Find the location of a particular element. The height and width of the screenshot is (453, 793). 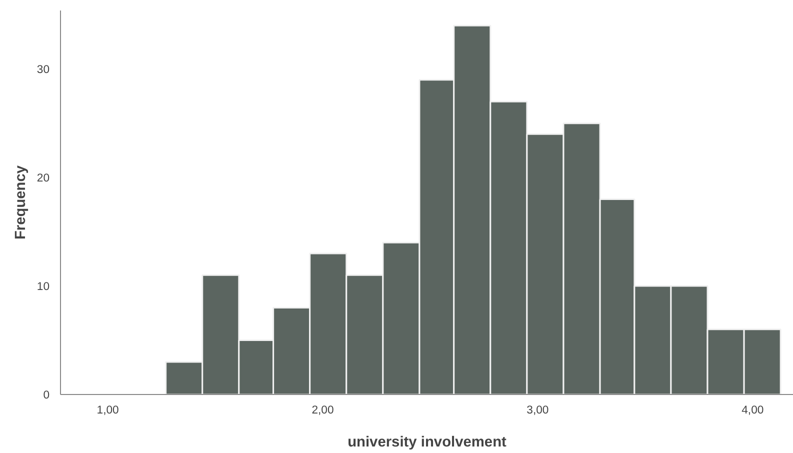

x-axis-title: university involvement is located at coordinates (427, 442).